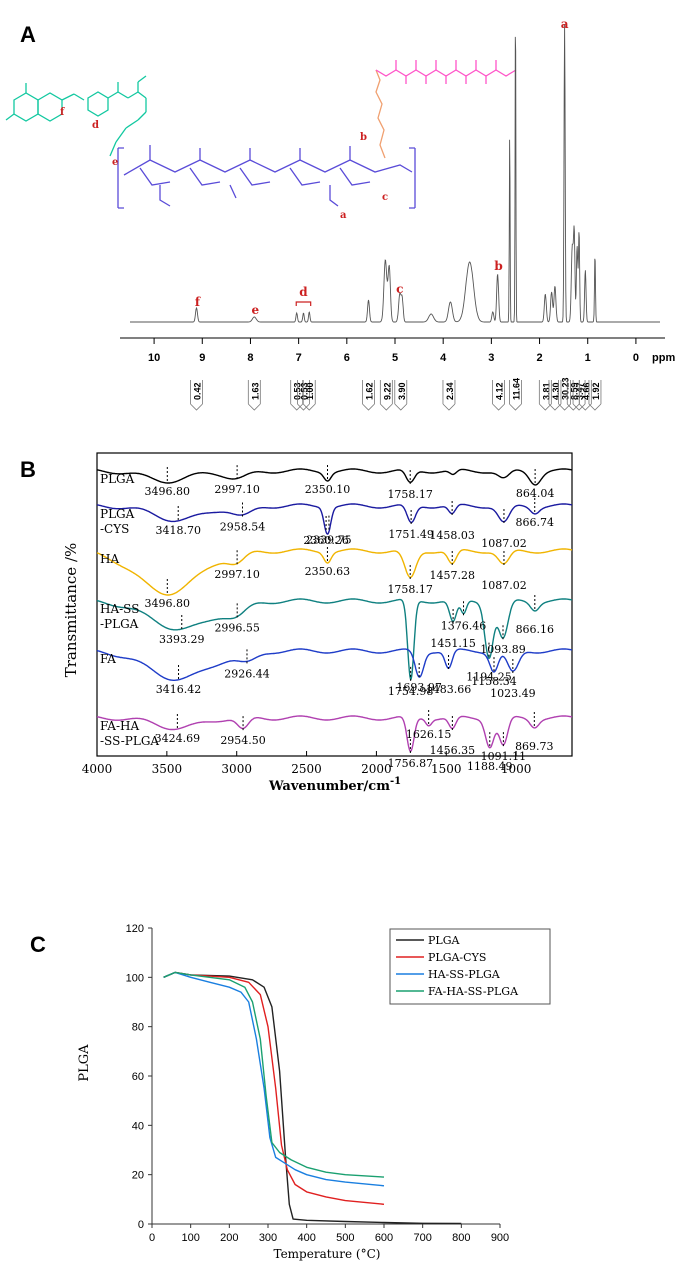 The width and height of the screenshot is (685, 1268). I want to click on ftir-x-axis-label-sup: -1, so click(395, 781).